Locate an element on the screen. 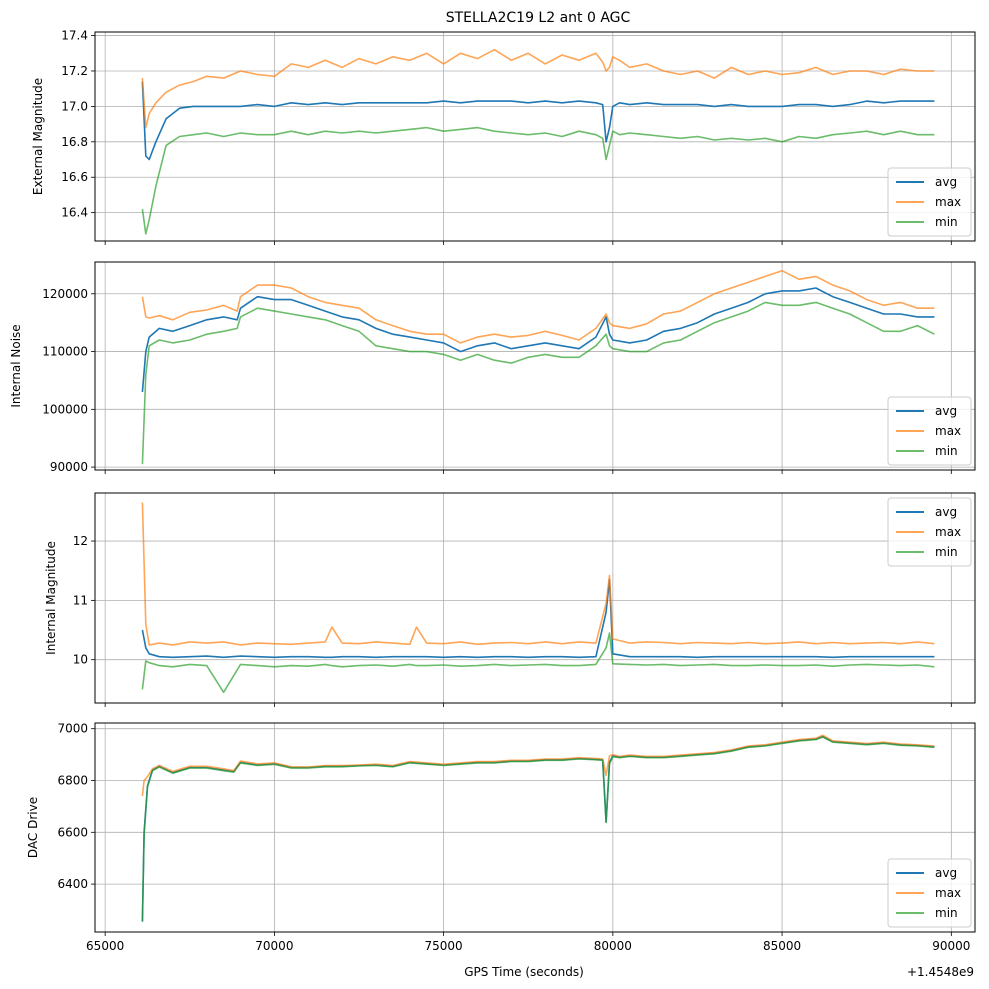  y-tick-label: 6400 is located at coordinates (72, 884).